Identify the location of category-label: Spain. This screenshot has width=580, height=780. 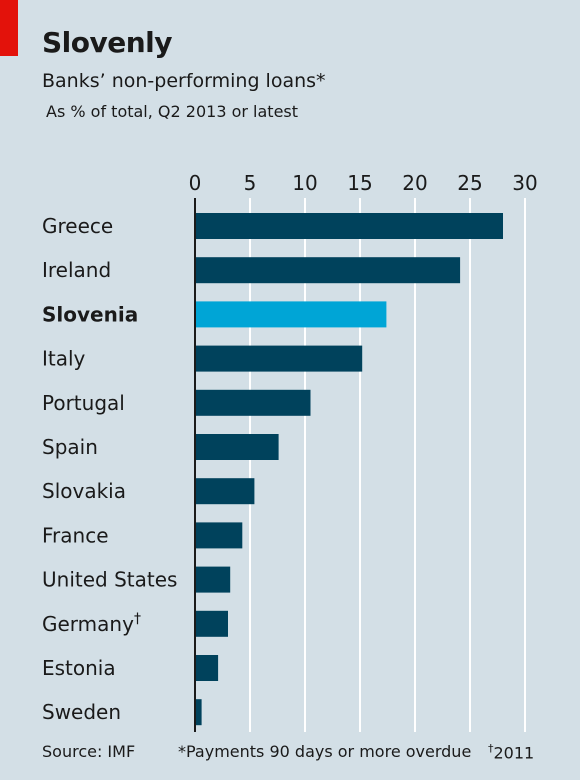
(70, 447).